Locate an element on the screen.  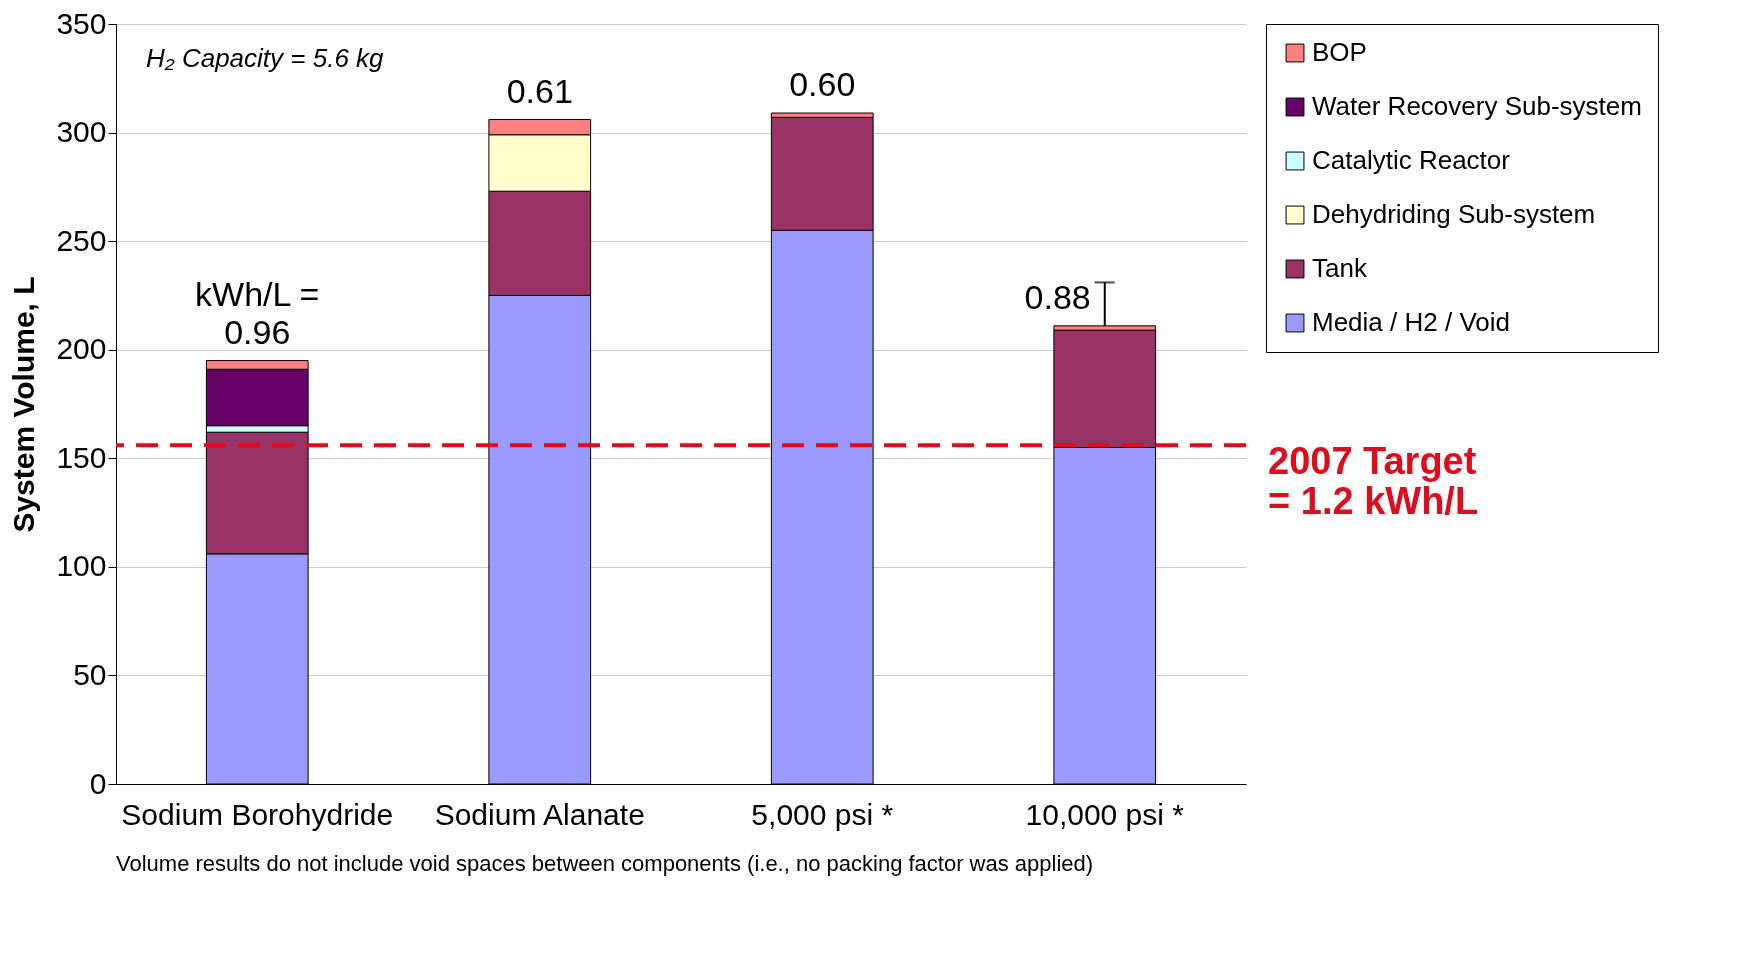
annotation: 0.88 is located at coordinates (1057, 296).